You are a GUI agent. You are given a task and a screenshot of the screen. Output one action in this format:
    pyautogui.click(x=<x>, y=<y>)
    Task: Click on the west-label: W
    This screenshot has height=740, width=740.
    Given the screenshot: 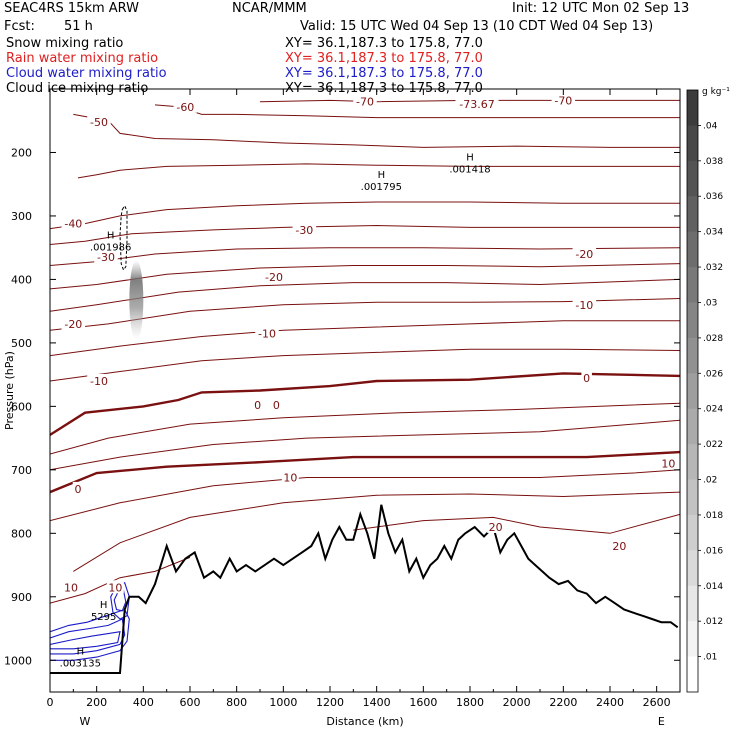 What is the action you would take?
    pyautogui.click(x=85, y=721)
    